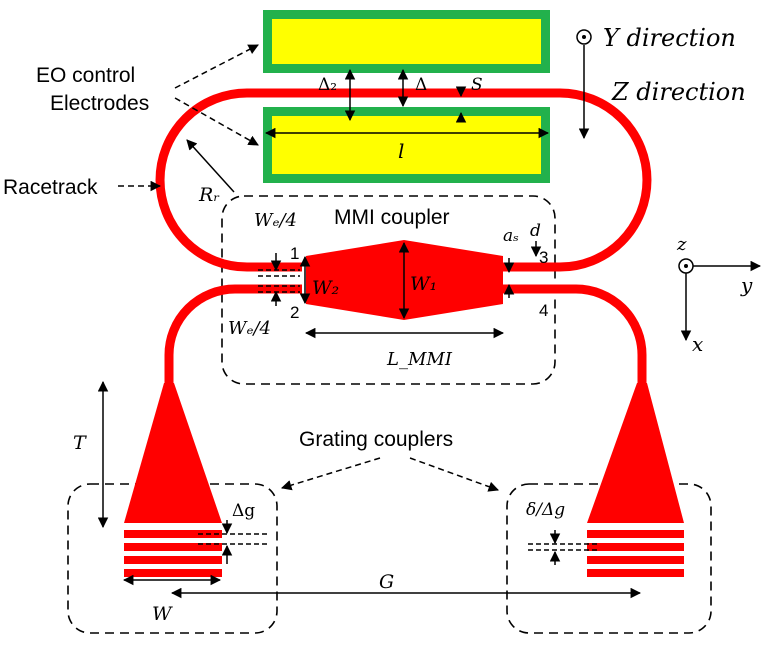 This screenshot has width=771, height=645. I want to click on label-w2: W₂, so click(325, 288).